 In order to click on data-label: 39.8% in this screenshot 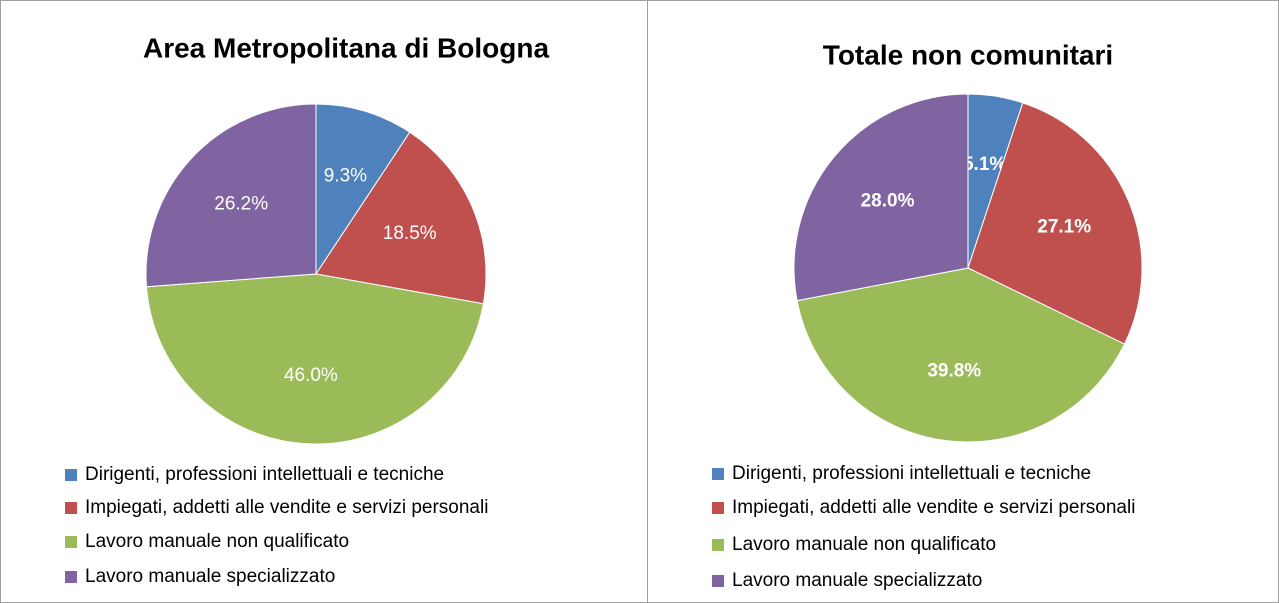, I will do `click(954, 371)`.